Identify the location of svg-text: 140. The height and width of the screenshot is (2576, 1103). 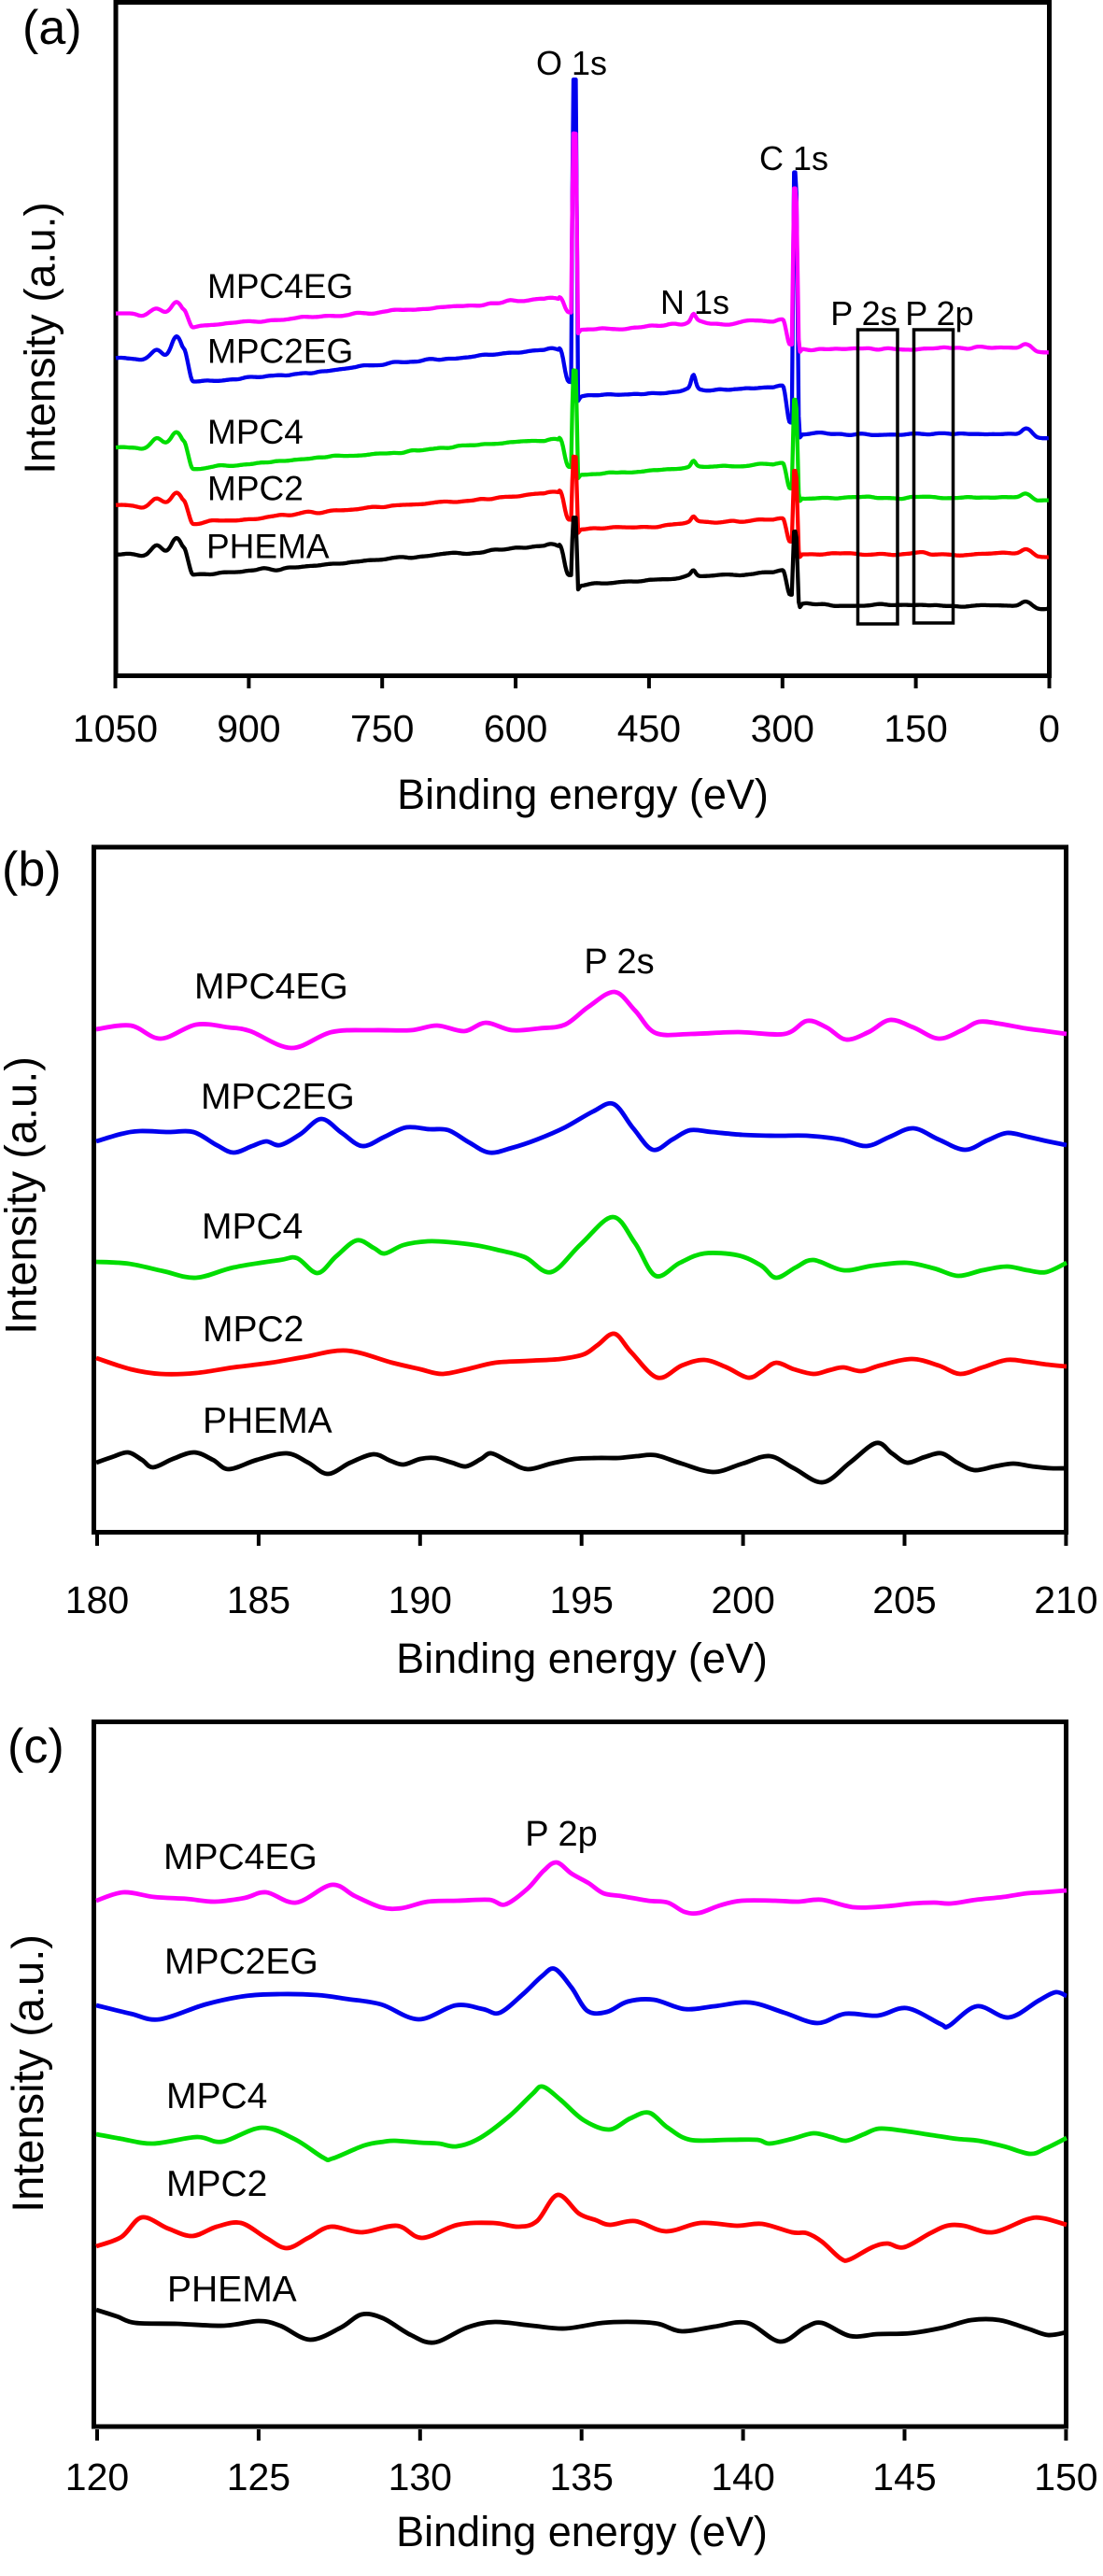
(743, 2477).